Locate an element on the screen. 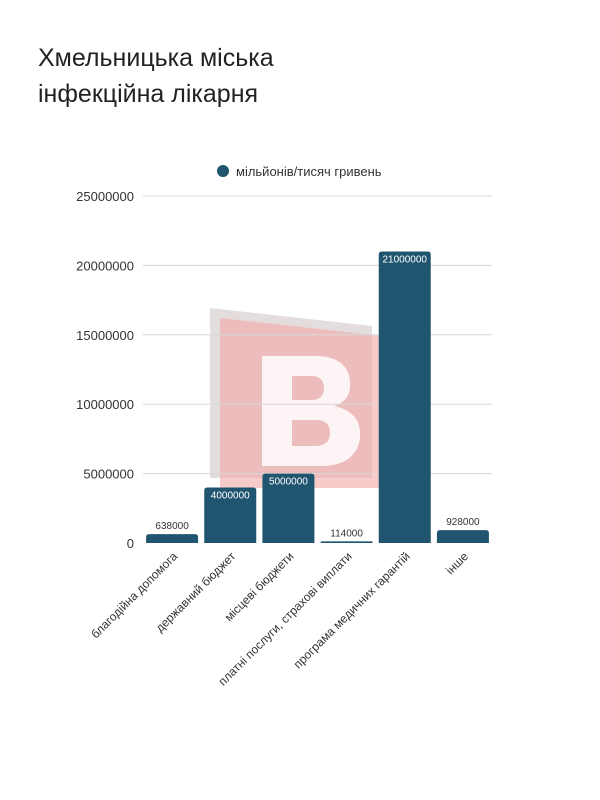 This screenshot has height=800, width=600. data-label: 114000 is located at coordinates (346, 533).